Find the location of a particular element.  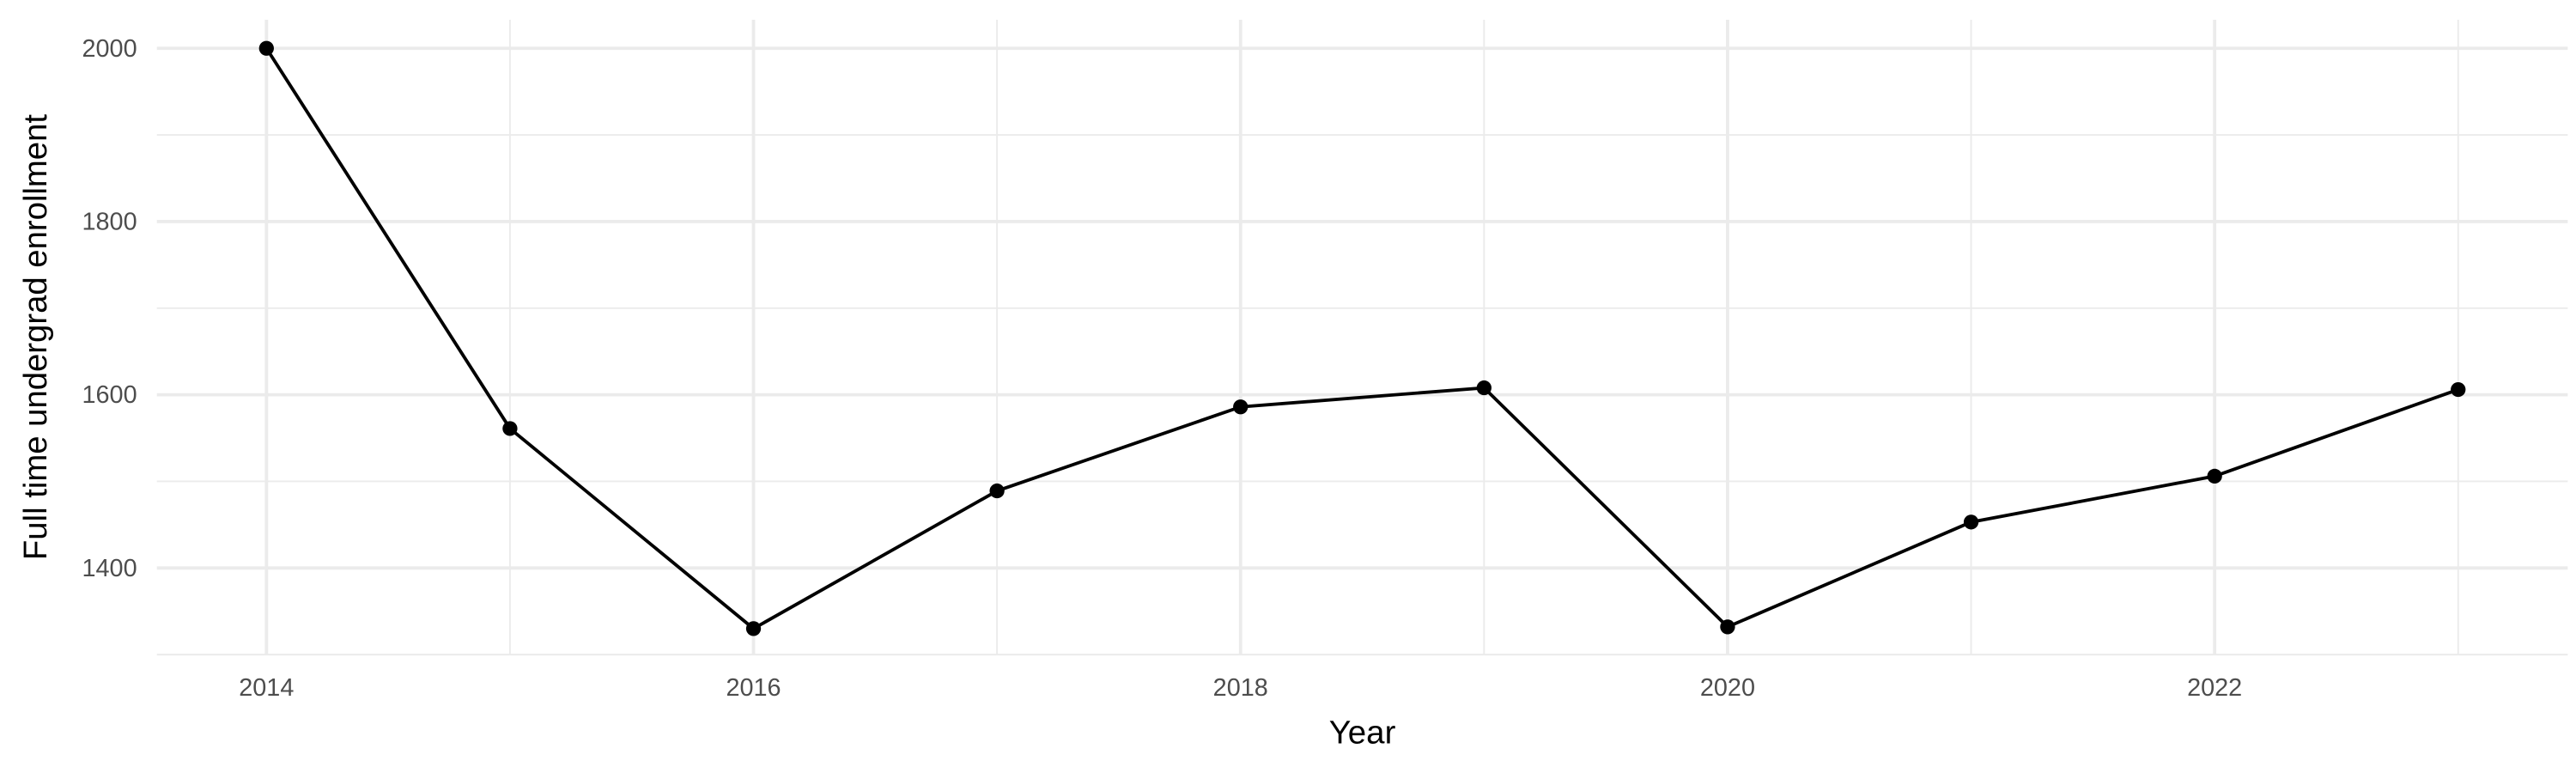

x-tick-label: 2018 is located at coordinates (1240, 688).